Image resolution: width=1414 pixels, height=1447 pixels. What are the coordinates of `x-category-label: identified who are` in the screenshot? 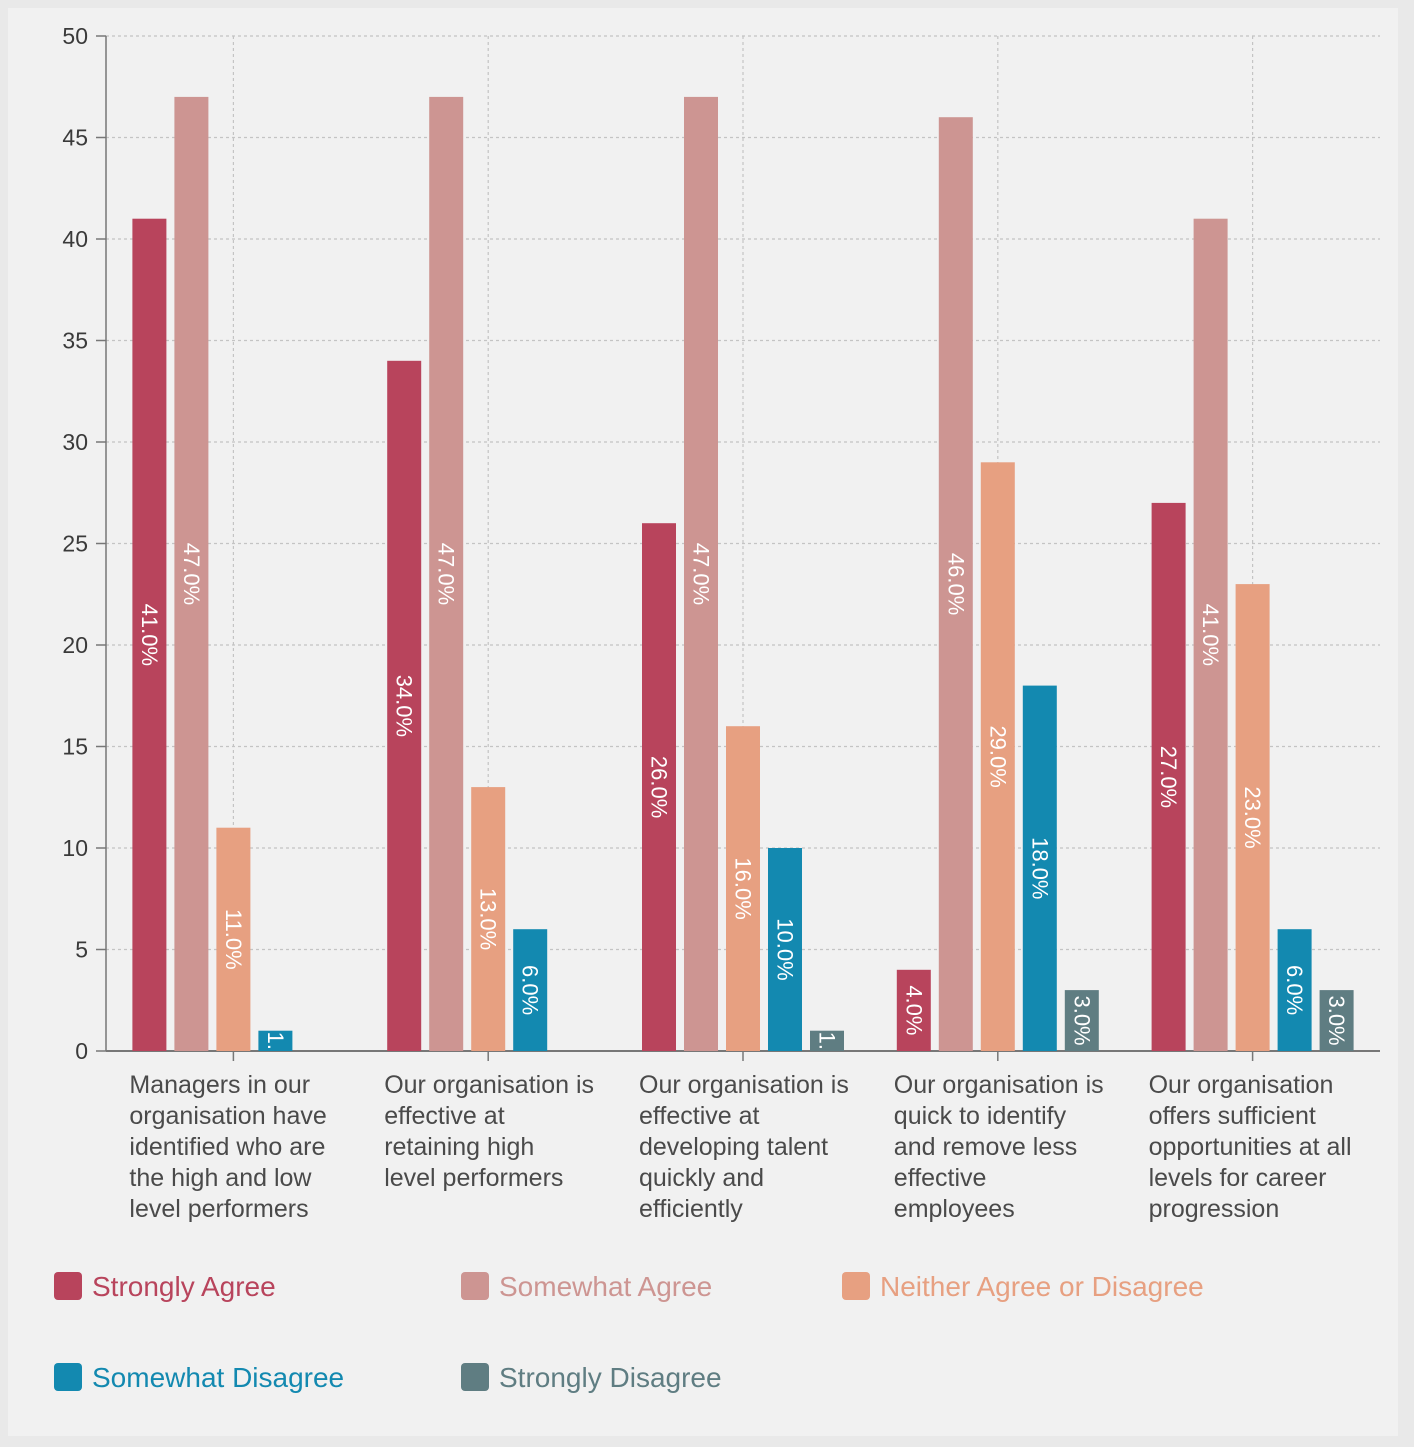 It's located at (227, 1147).